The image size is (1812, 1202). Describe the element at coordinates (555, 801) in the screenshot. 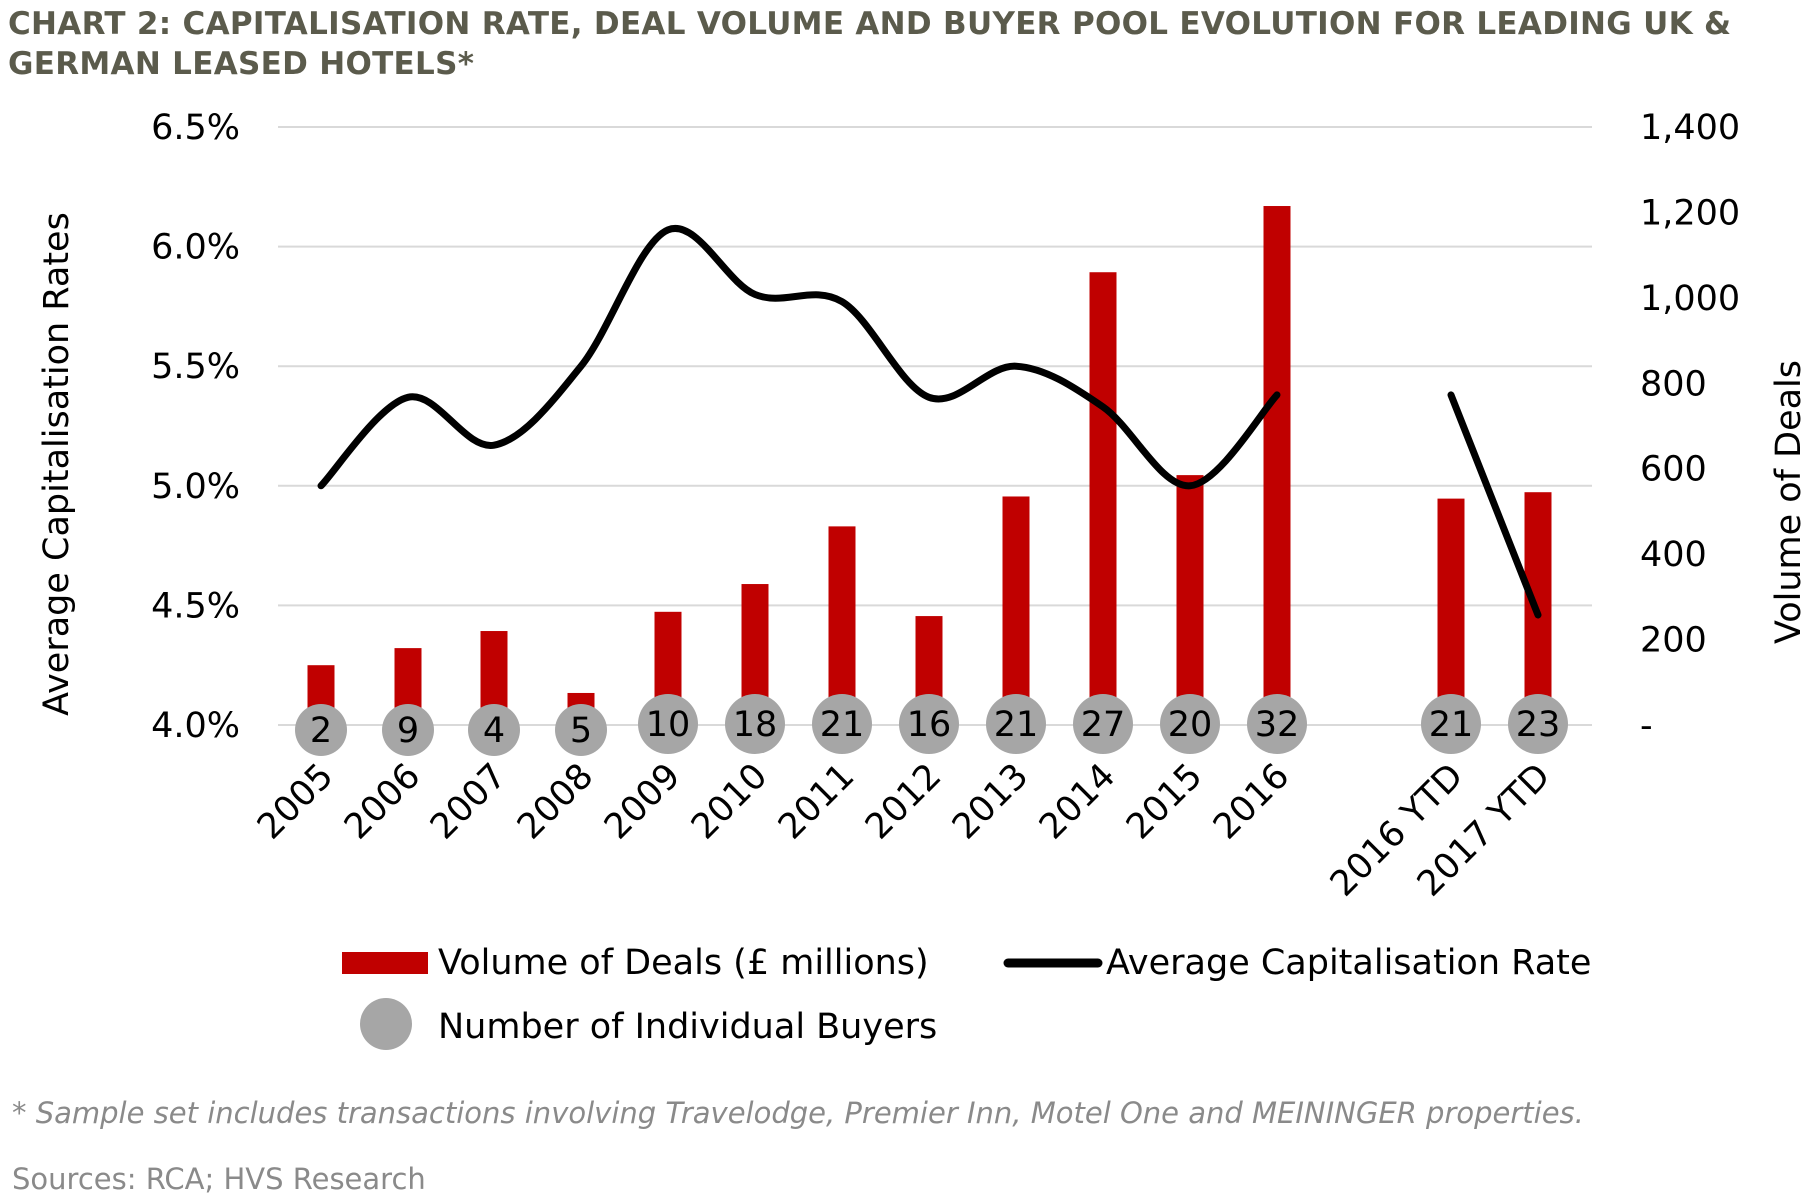

I see `x-tick-label: 2008` at that location.